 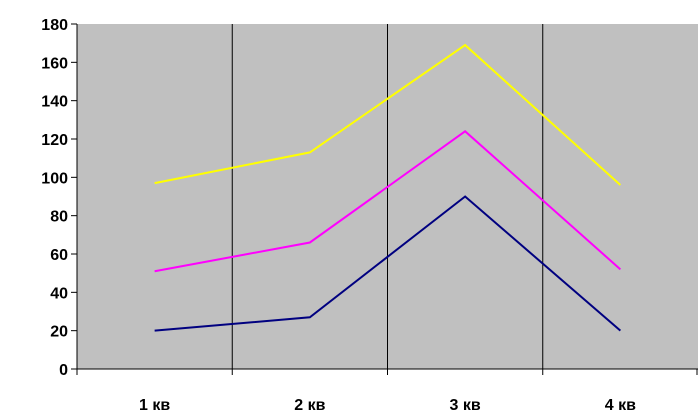 I want to click on y-tick-label: 180, so click(x=54, y=25).